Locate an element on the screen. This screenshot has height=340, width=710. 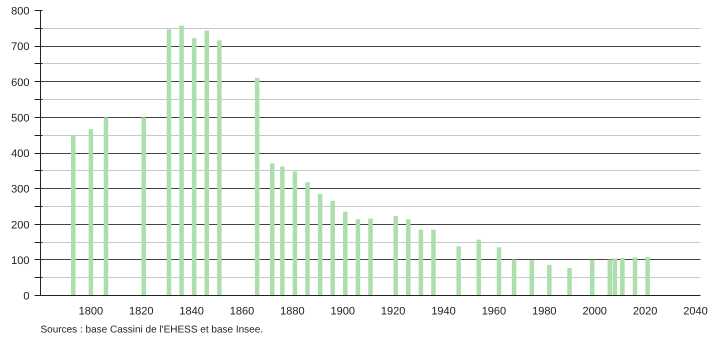
y-tick-label: 800 is located at coordinates (20, 12).